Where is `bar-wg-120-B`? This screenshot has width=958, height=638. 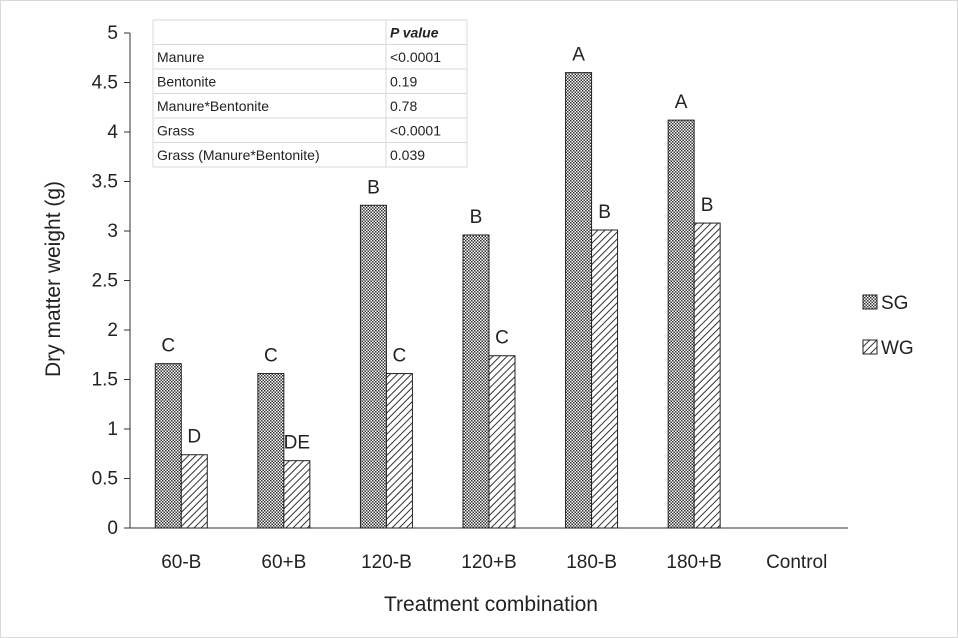
bar-wg-120-B is located at coordinates (399, 451).